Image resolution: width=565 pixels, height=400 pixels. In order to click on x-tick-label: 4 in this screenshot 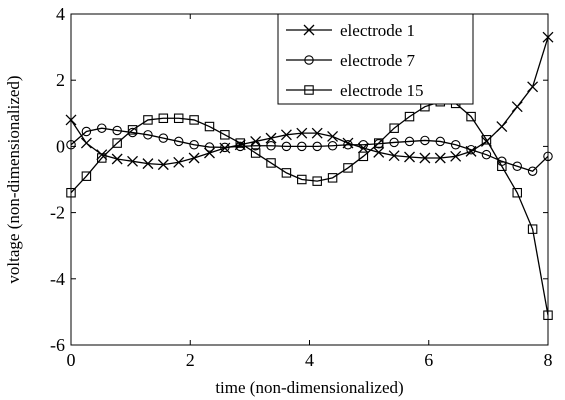, I will do `click(309, 360)`.